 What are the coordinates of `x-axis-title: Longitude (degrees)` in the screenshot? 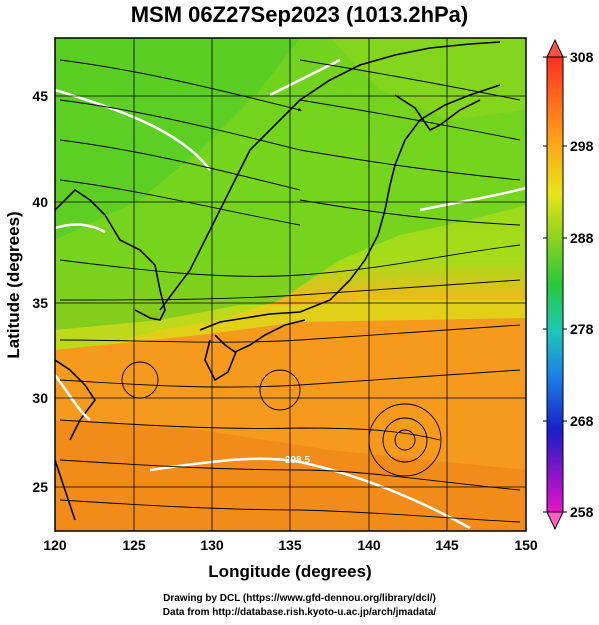 It's located at (289, 571).